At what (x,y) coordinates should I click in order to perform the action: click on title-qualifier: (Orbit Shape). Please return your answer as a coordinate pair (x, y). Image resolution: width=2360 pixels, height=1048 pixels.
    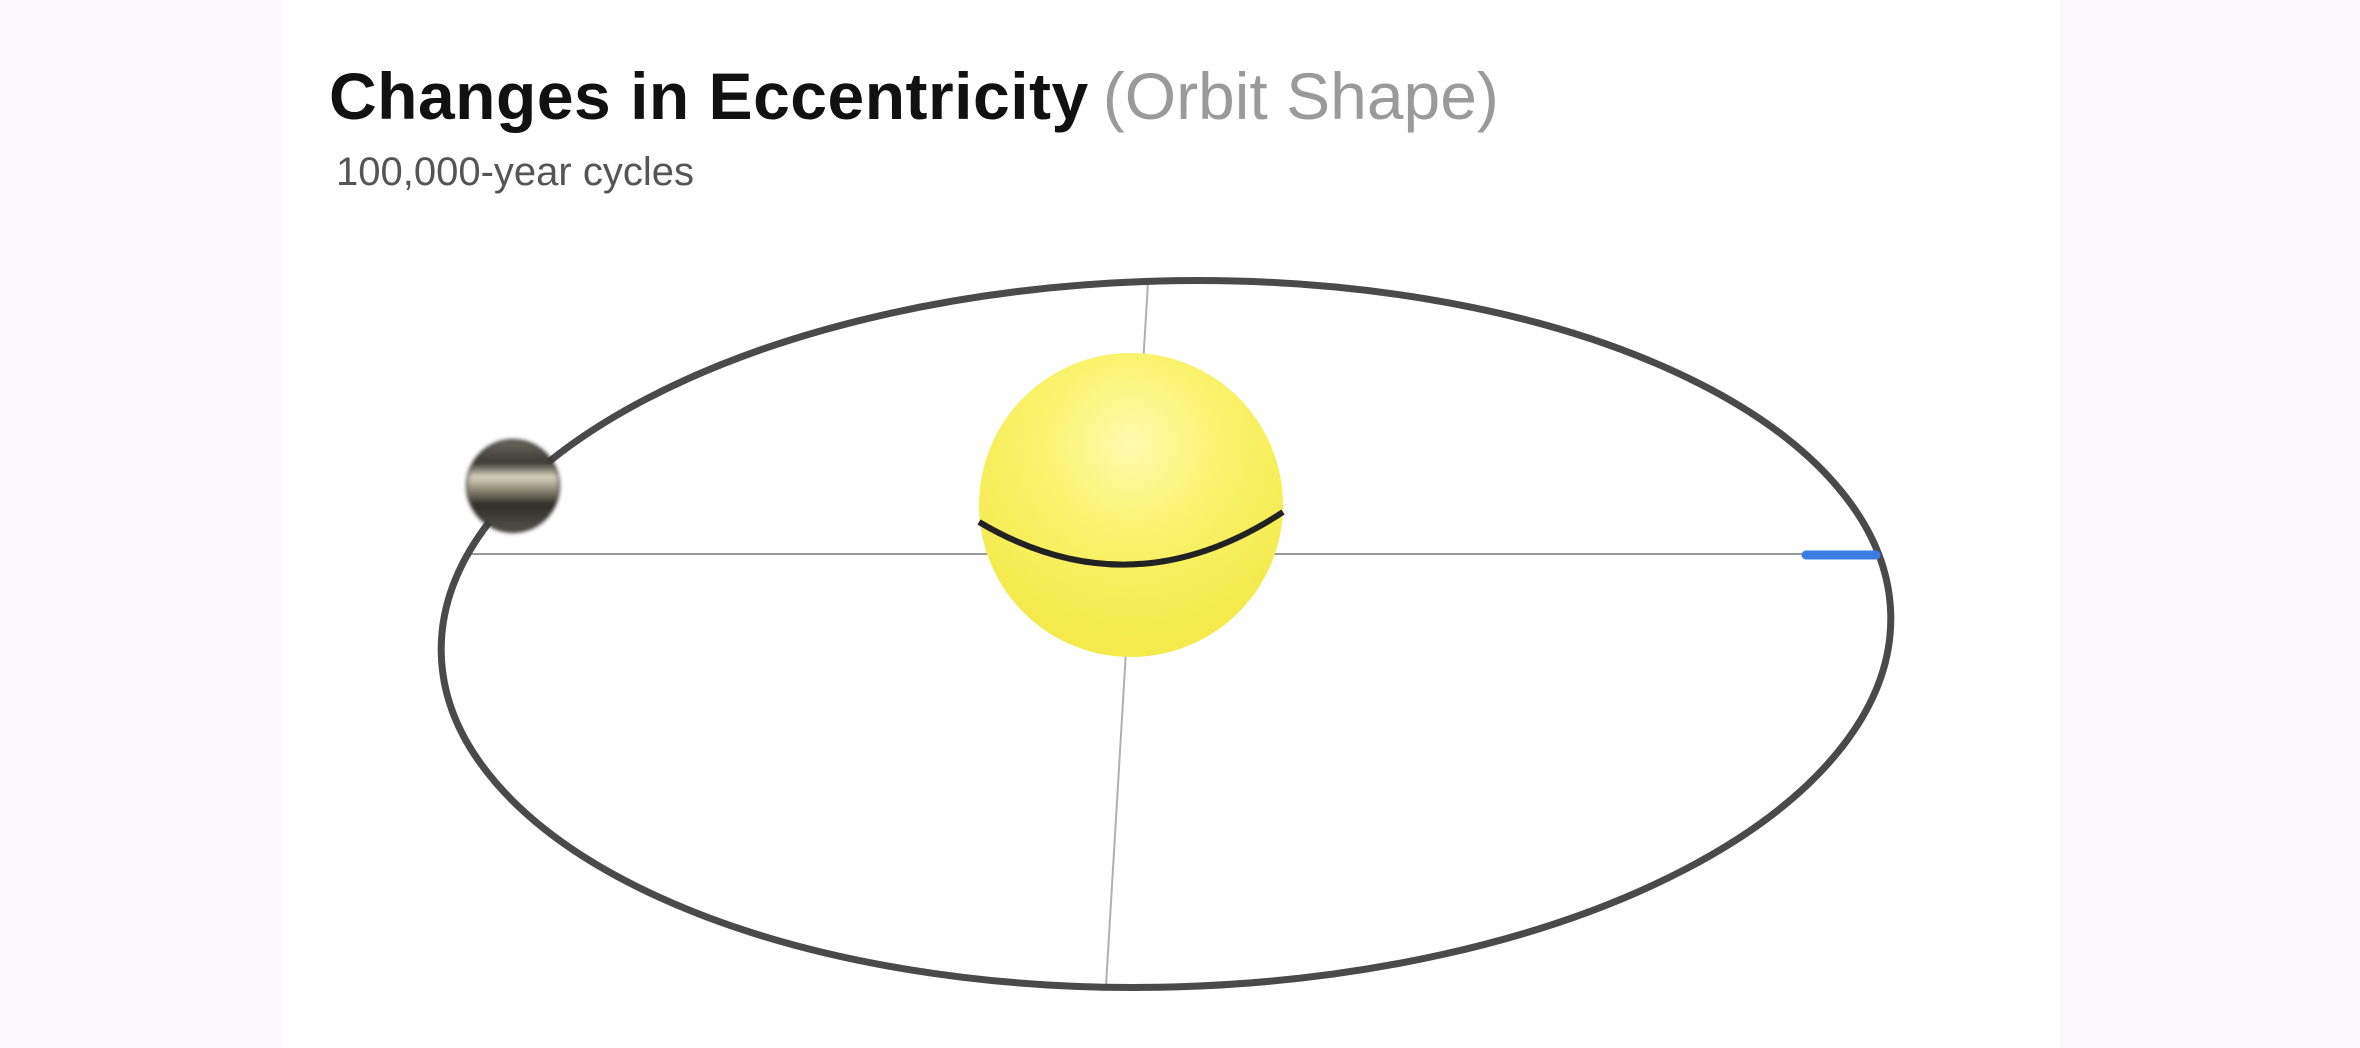
    Looking at the image, I should click on (1300, 96).